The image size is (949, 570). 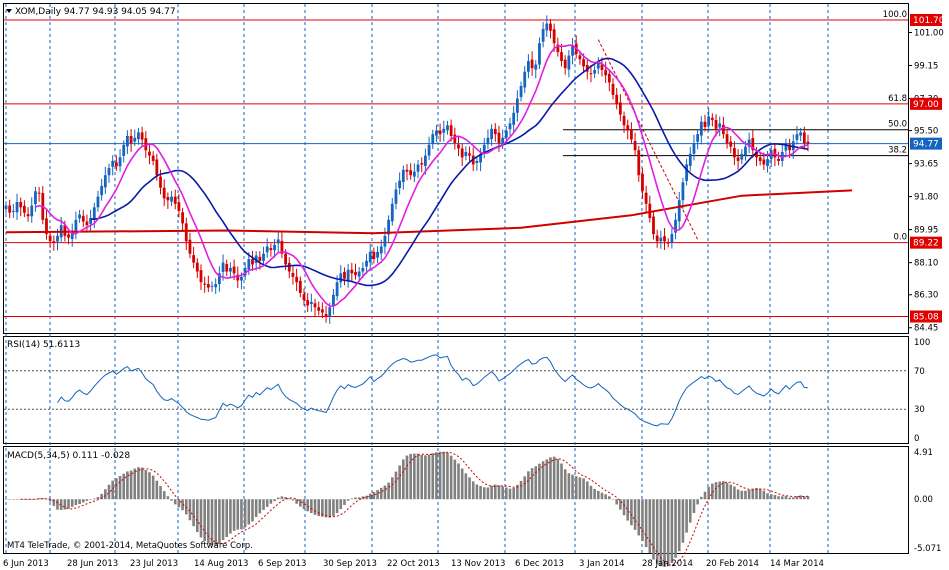 What do you see at coordinates (92, 564) in the screenshot?
I see `date-label: 28 Jun 2013` at bounding box center [92, 564].